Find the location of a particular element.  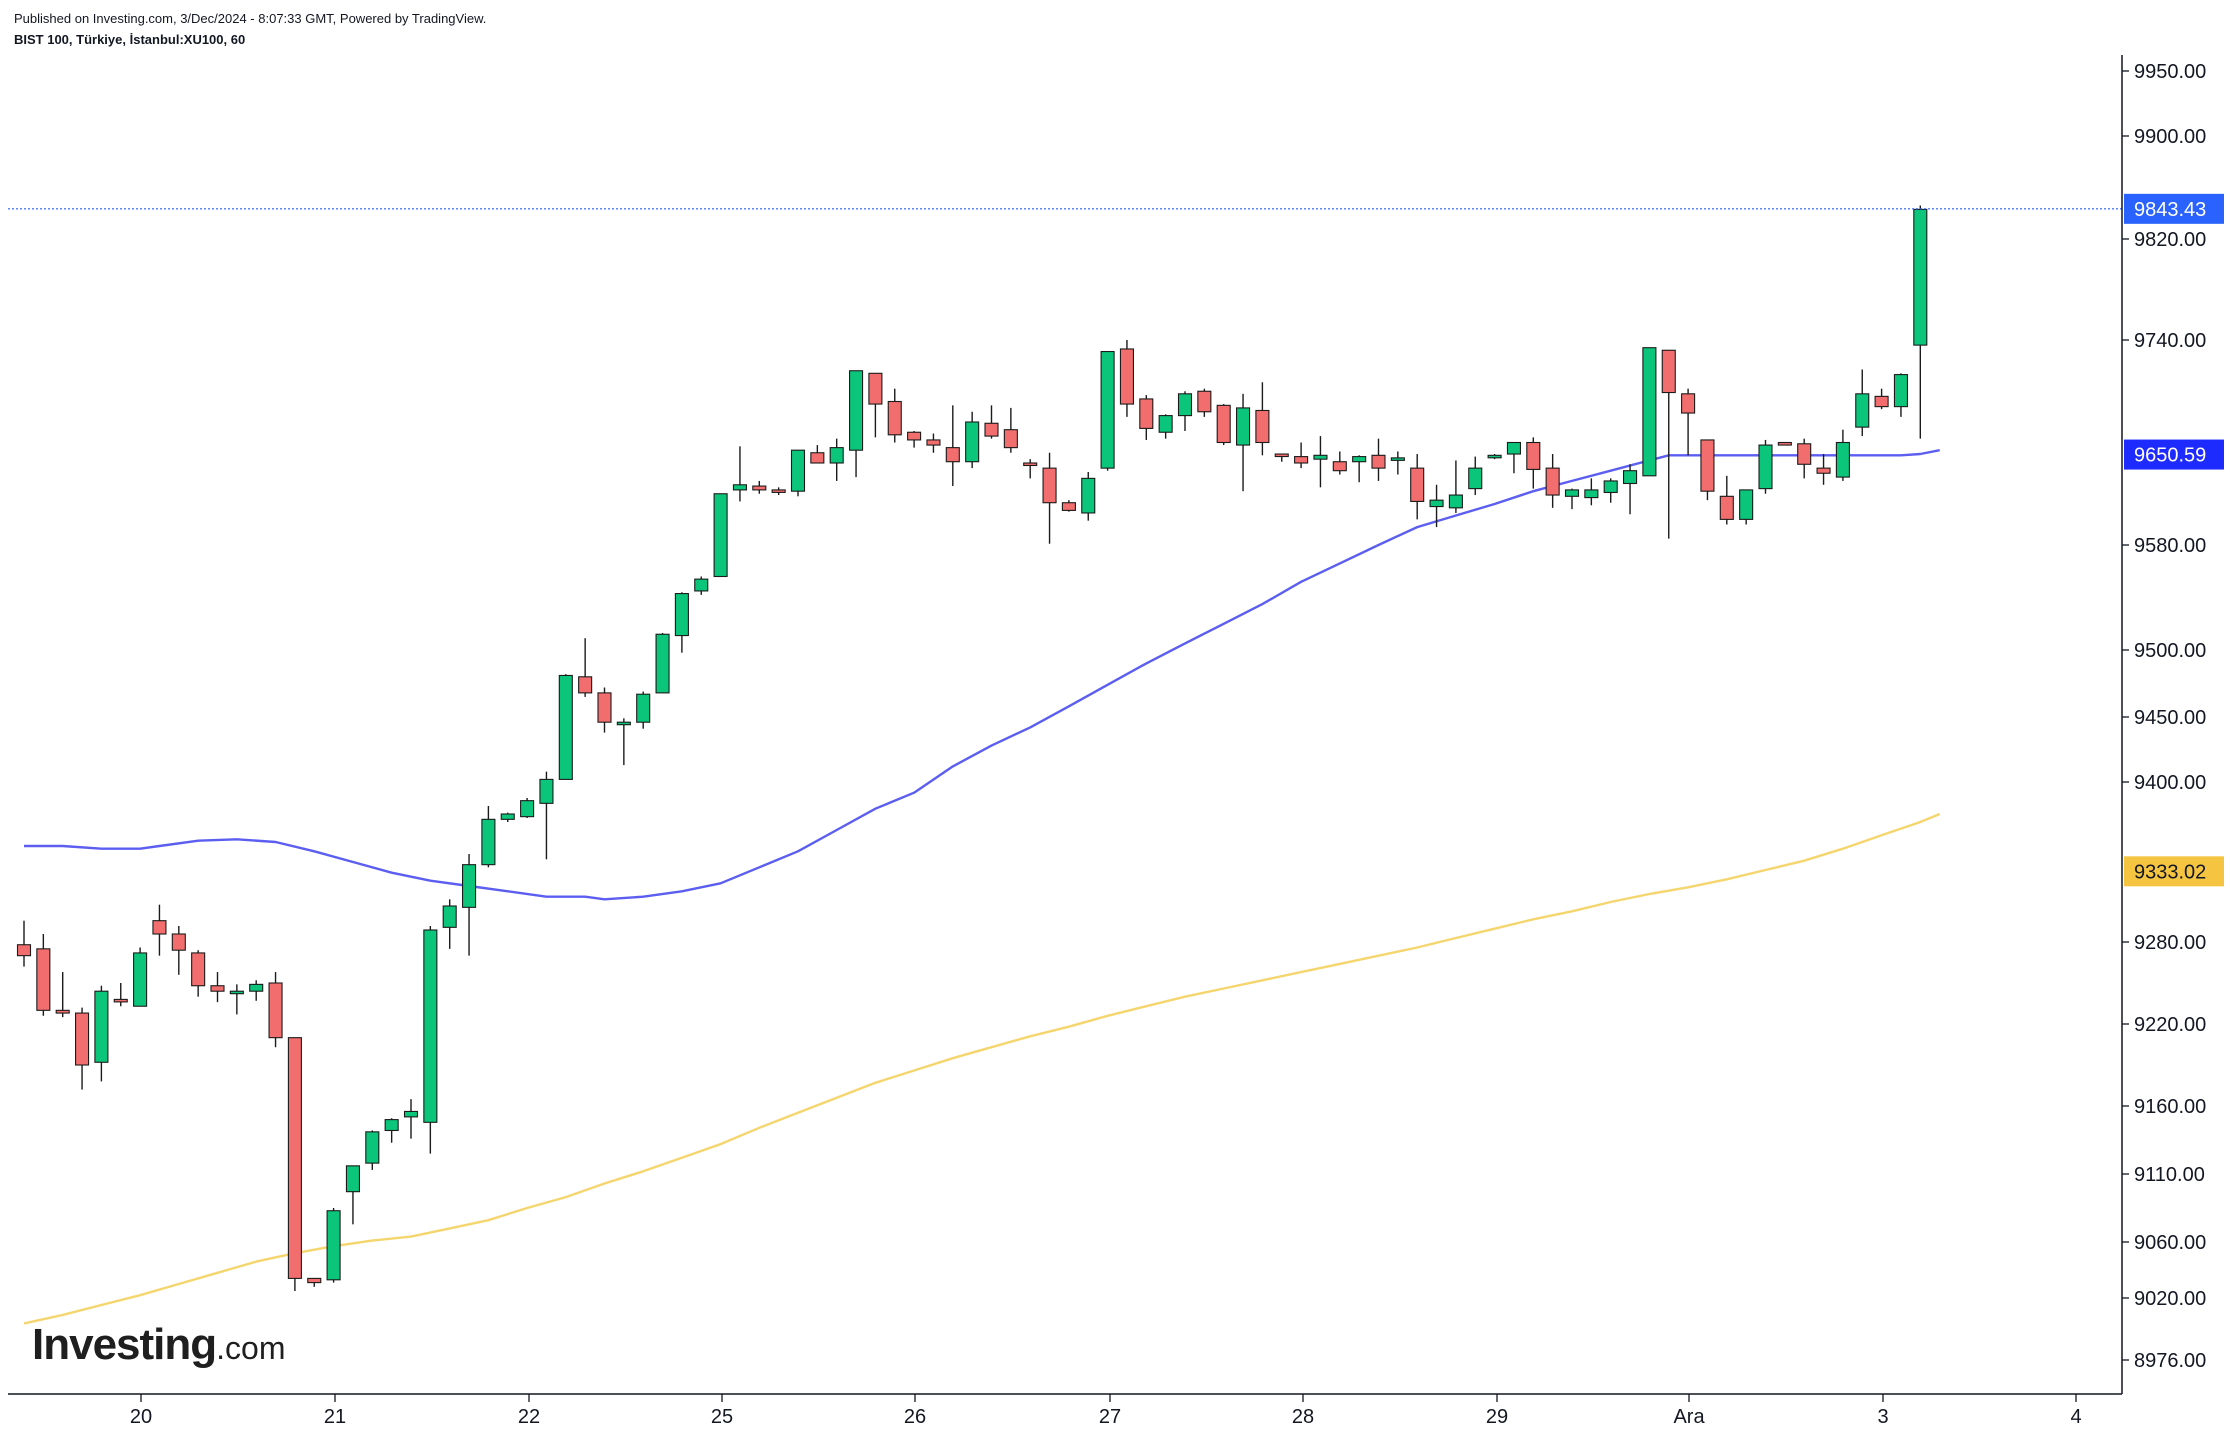

y-tick-label: 9580.00 is located at coordinates (2170, 546).